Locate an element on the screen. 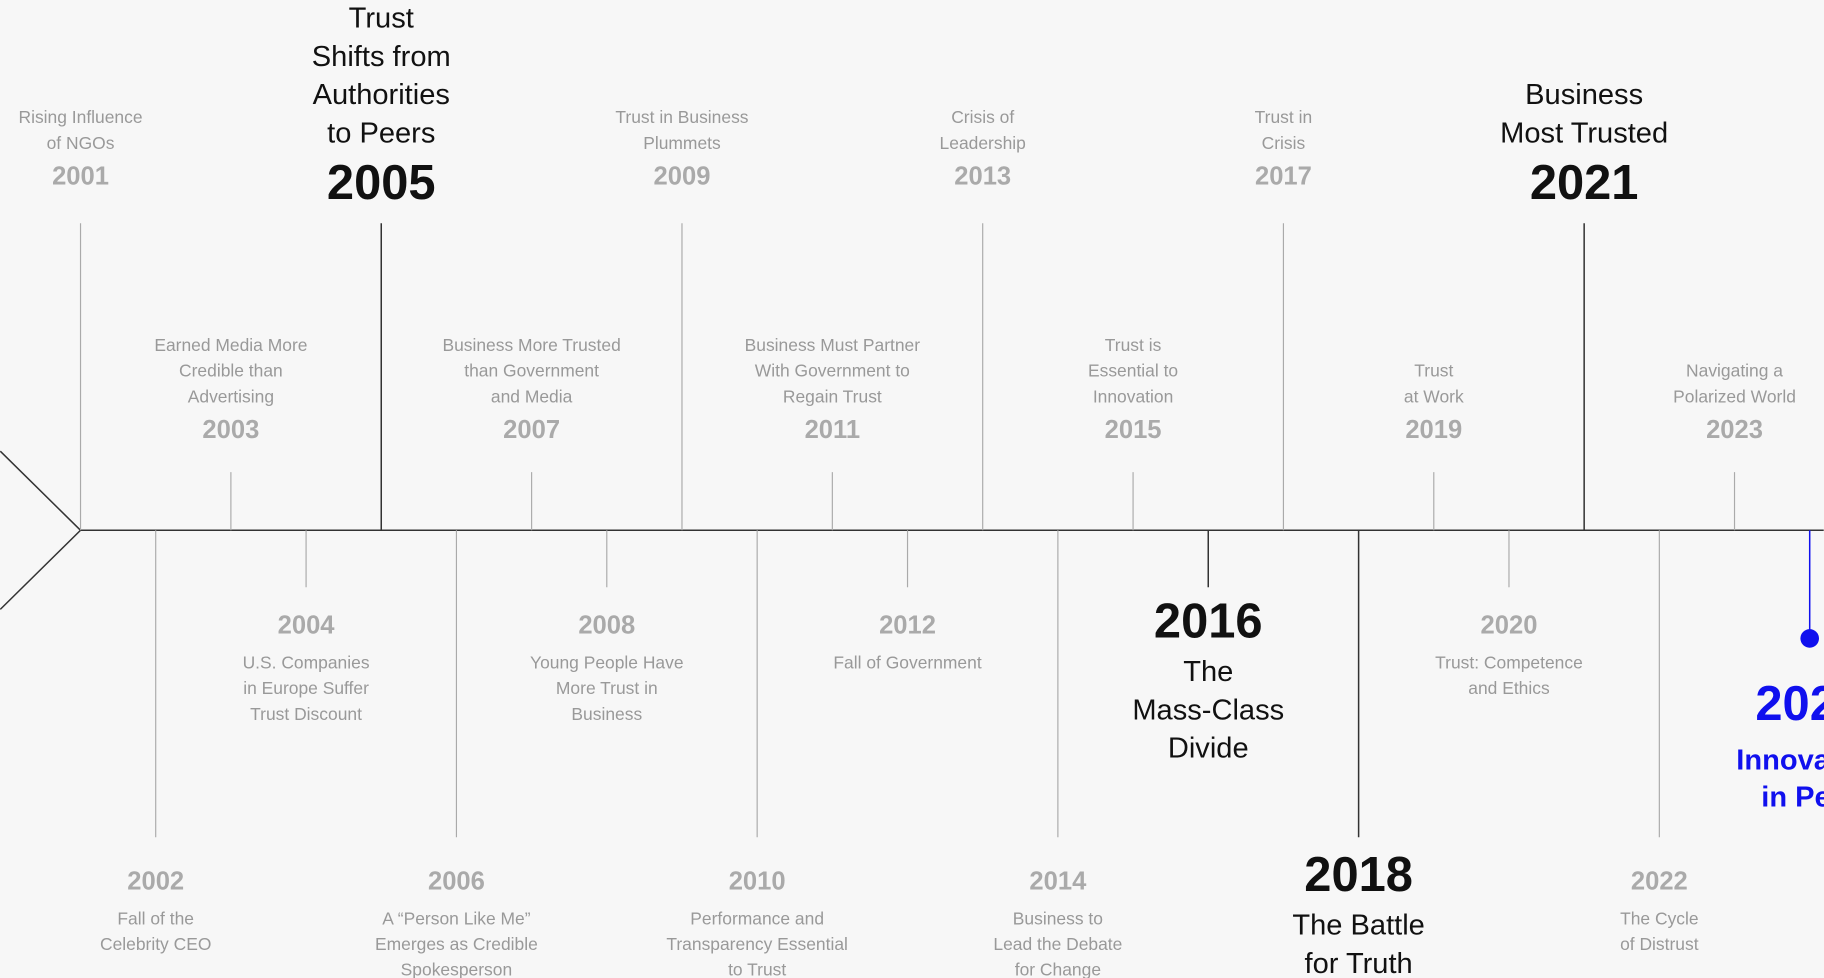 The width and height of the screenshot is (1824, 978). event-year: 2016 is located at coordinates (1208, 621).